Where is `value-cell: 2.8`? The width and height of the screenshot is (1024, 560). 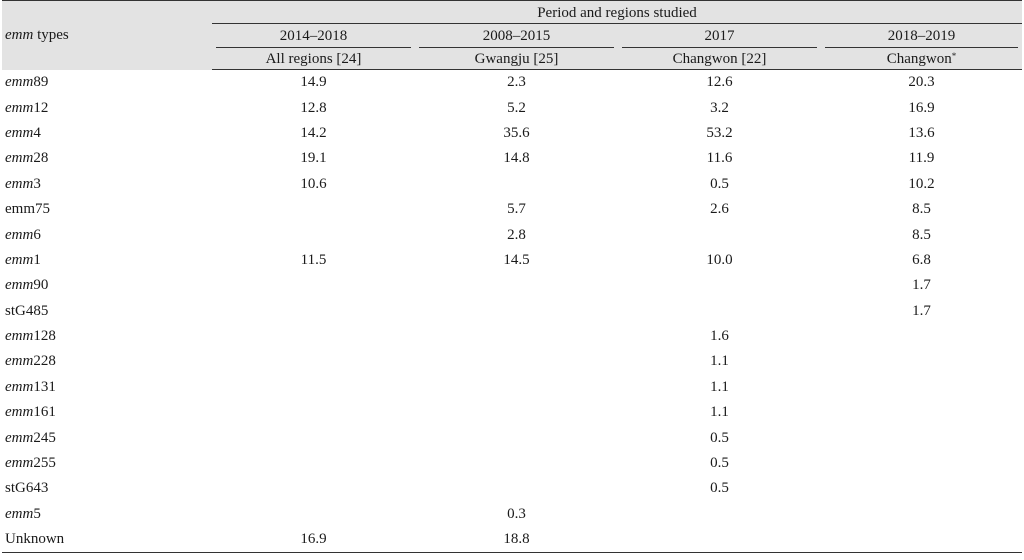 value-cell: 2.8 is located at coordinates (516, 234).